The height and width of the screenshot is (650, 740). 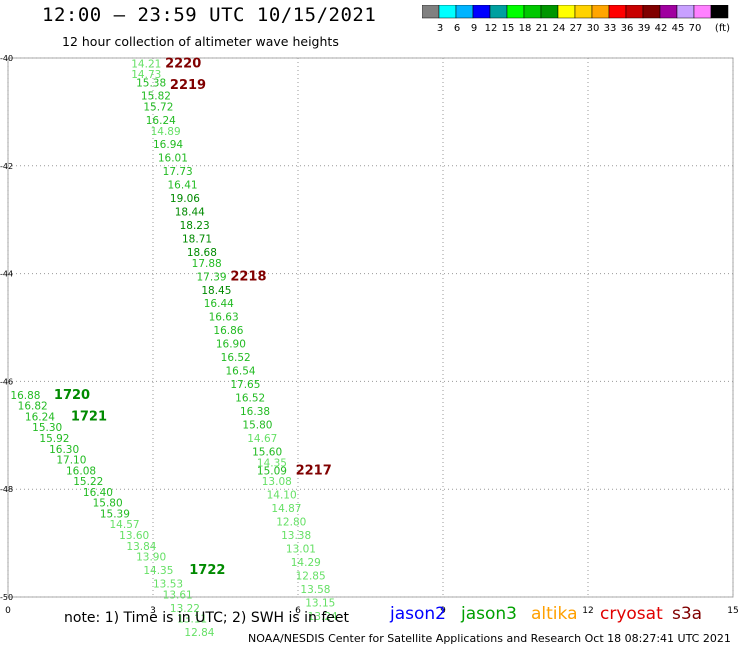 What do you see at coordinates (262, 439) in the screenshot?
I see `wave-height-point: 14.67` at bounding box center [262, 439].